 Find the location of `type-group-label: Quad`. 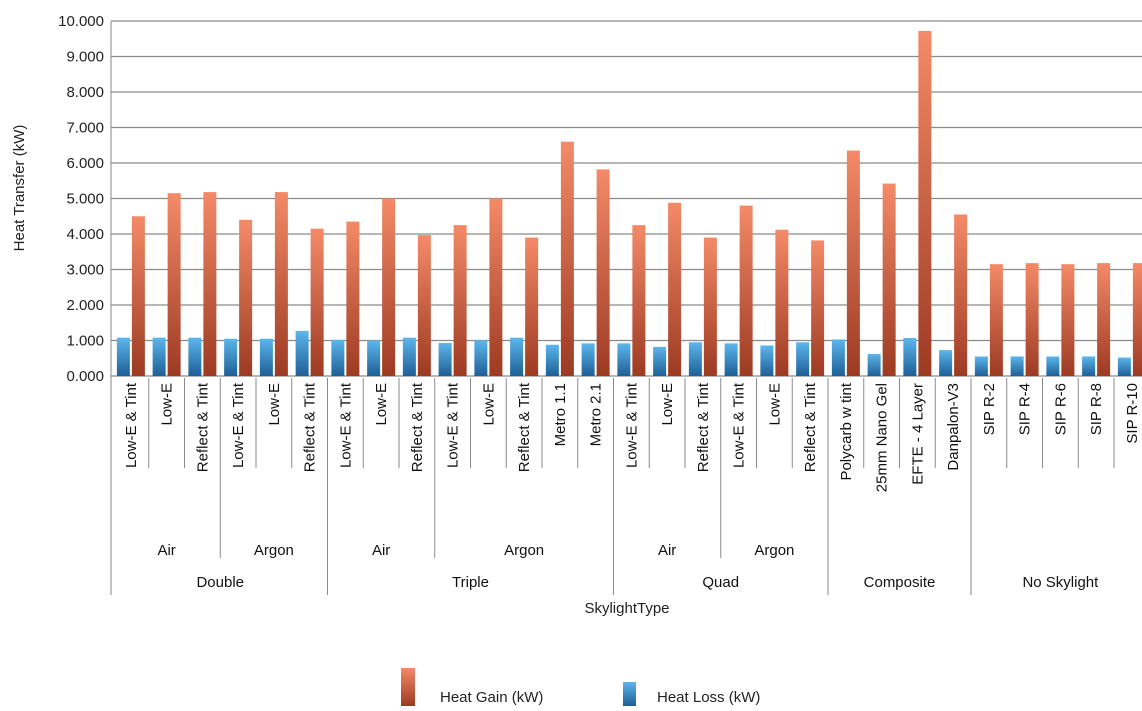

type-group-label: Quad is located at coordinates (720, 582).